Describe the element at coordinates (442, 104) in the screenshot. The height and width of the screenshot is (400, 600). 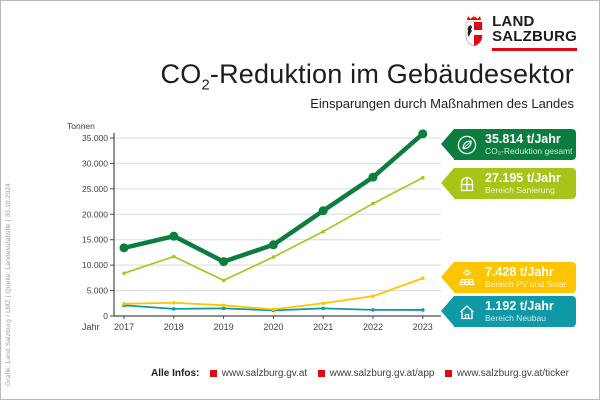
I see `page-subtitle: Einsparungen durch Maßnahmen des Landes` at that location.